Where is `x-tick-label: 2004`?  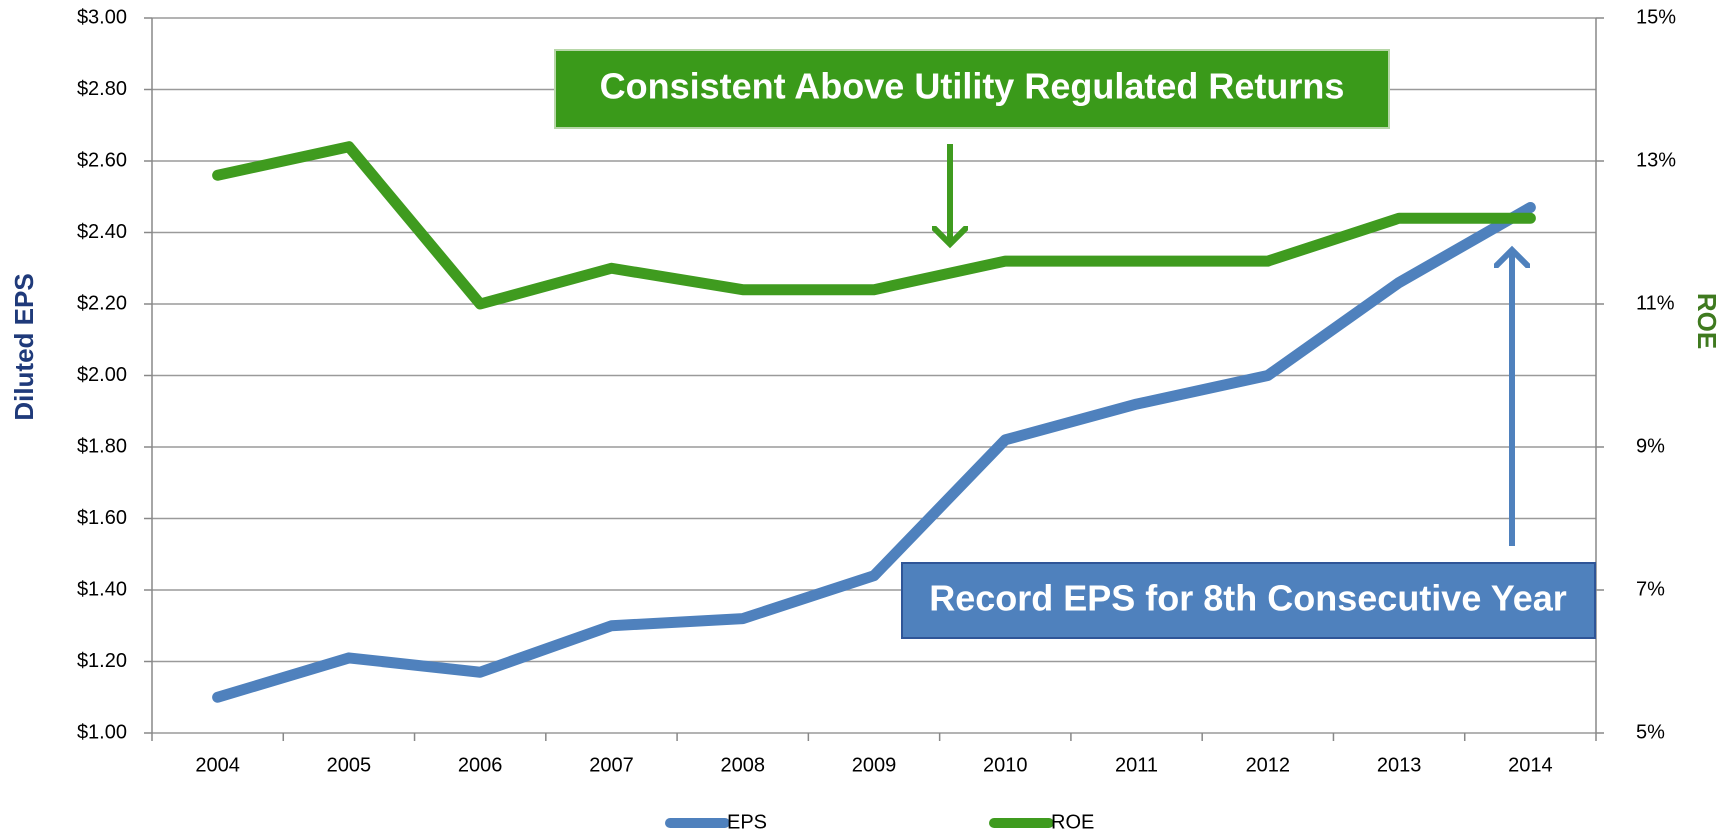
x-tick-label: 2004 is located at coordinates (217, 765).